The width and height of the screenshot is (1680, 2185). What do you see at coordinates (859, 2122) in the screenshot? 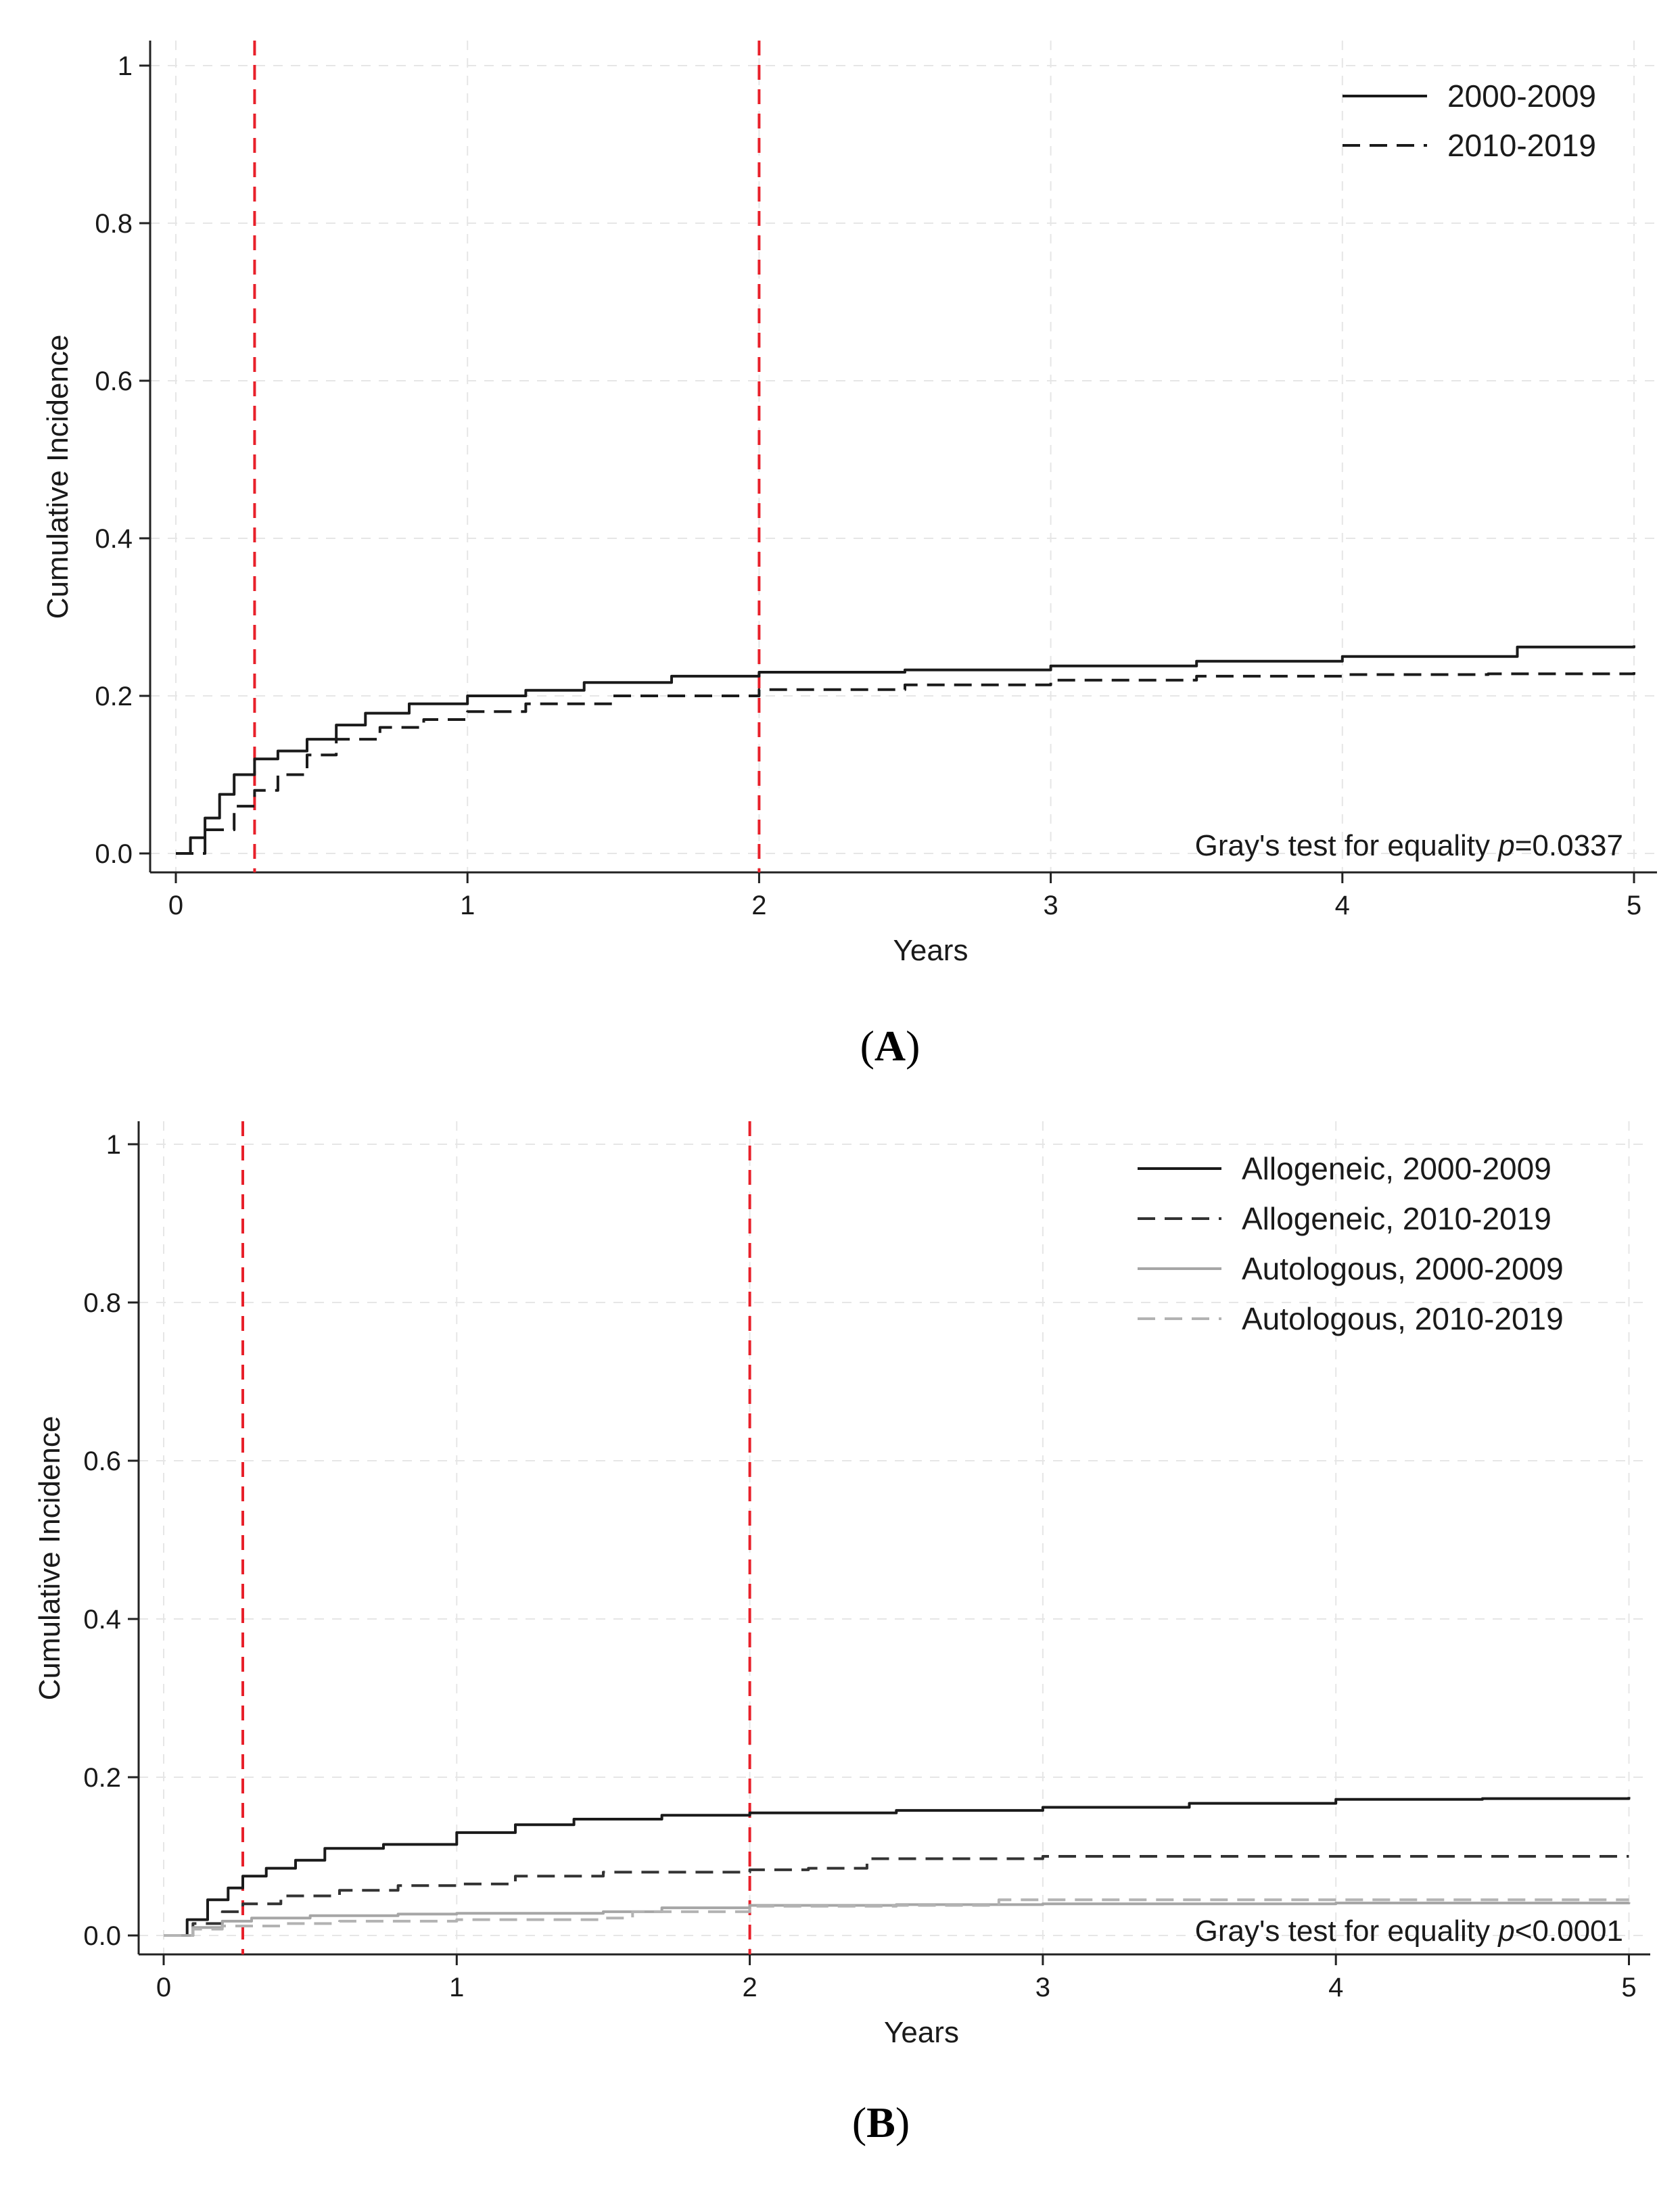
I see `panel-label-open-b: (` at bounding box center [859, 2122].